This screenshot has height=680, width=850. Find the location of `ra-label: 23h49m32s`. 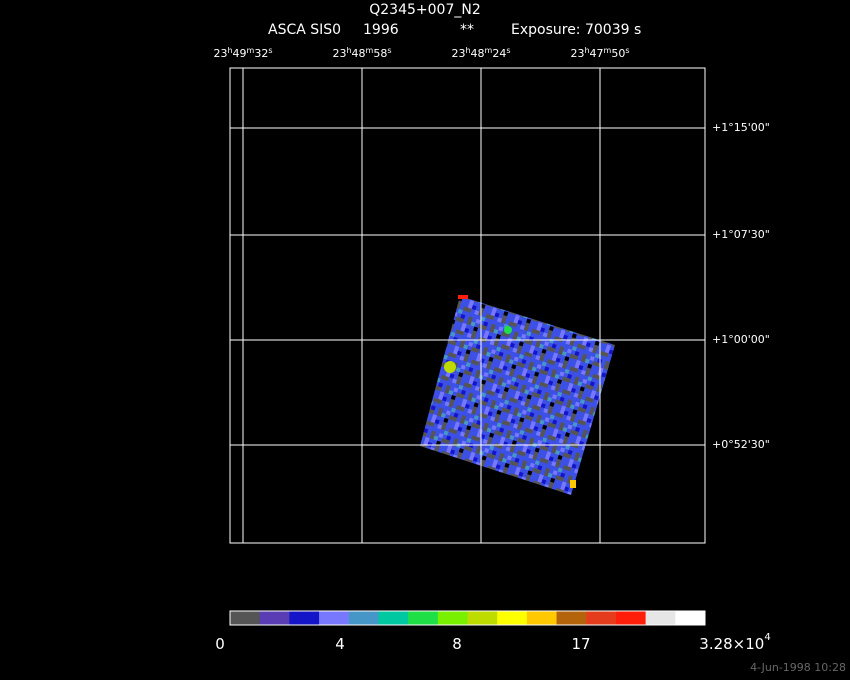

ra-label: 23h49m32s is located at coordinates (242, 53).